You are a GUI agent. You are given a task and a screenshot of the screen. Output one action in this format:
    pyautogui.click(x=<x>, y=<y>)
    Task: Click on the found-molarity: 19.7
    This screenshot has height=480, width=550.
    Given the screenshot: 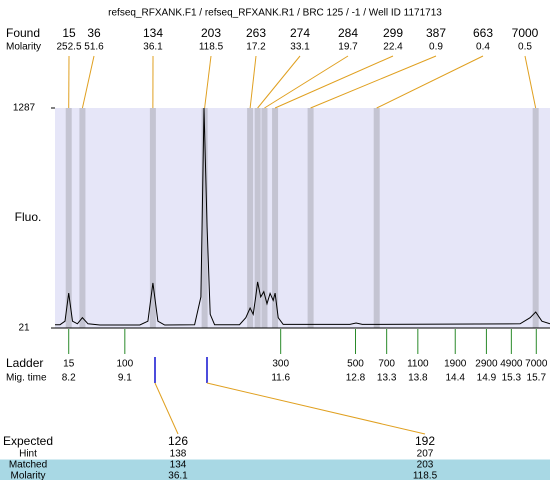 What is the action you would take?
    pyautogui.click(x=348, y=47)
    